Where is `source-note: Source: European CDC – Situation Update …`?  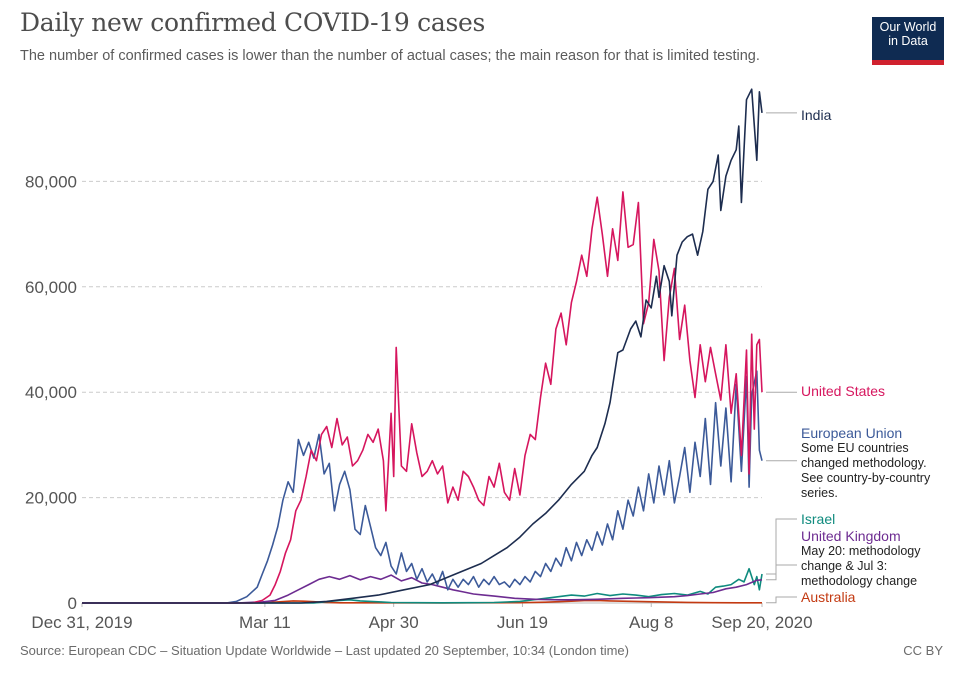 source-note: Source: European CDC – Situation Update … is located at coordinates (324, 650).